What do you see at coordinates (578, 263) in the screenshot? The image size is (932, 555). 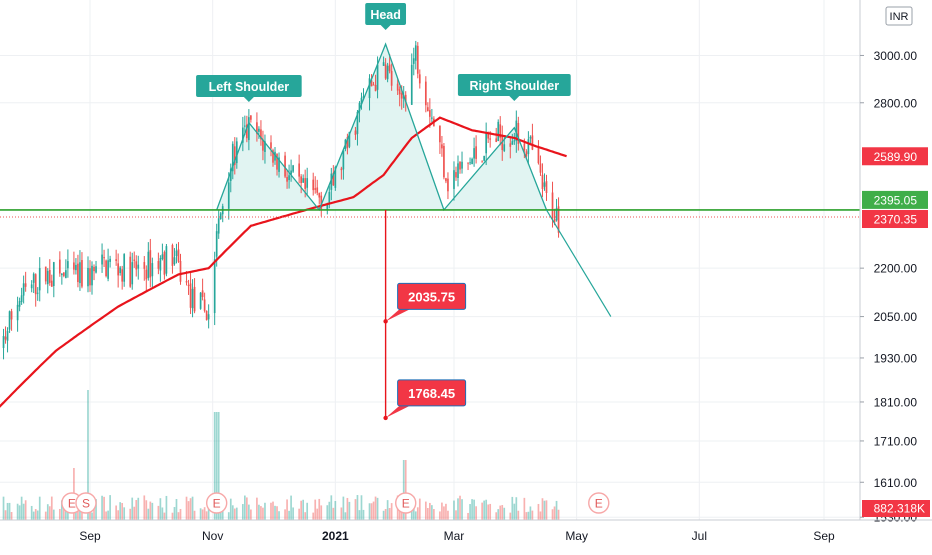 I see `projection-line` at bounding box center [578, 263].